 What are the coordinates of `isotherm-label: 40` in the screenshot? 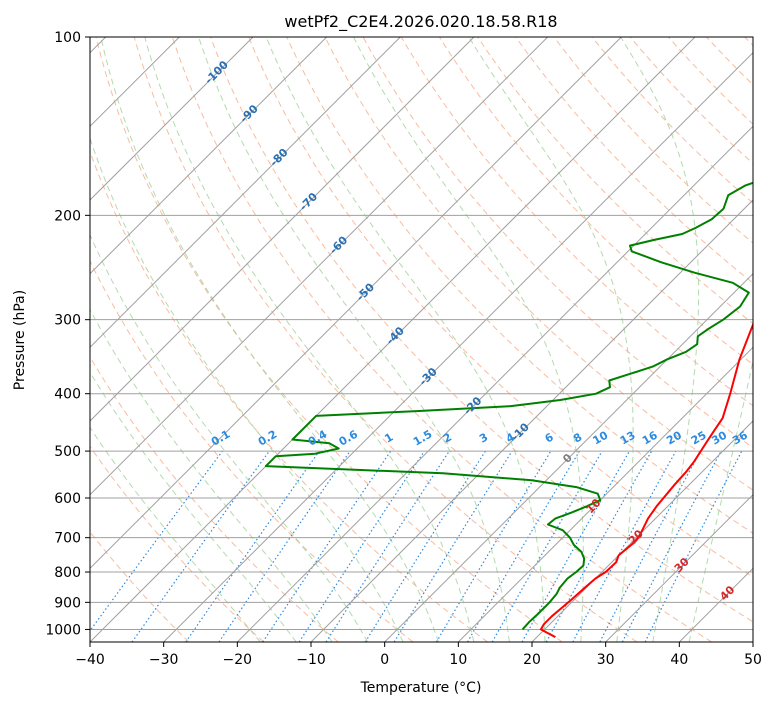 It's located at (727, 593).